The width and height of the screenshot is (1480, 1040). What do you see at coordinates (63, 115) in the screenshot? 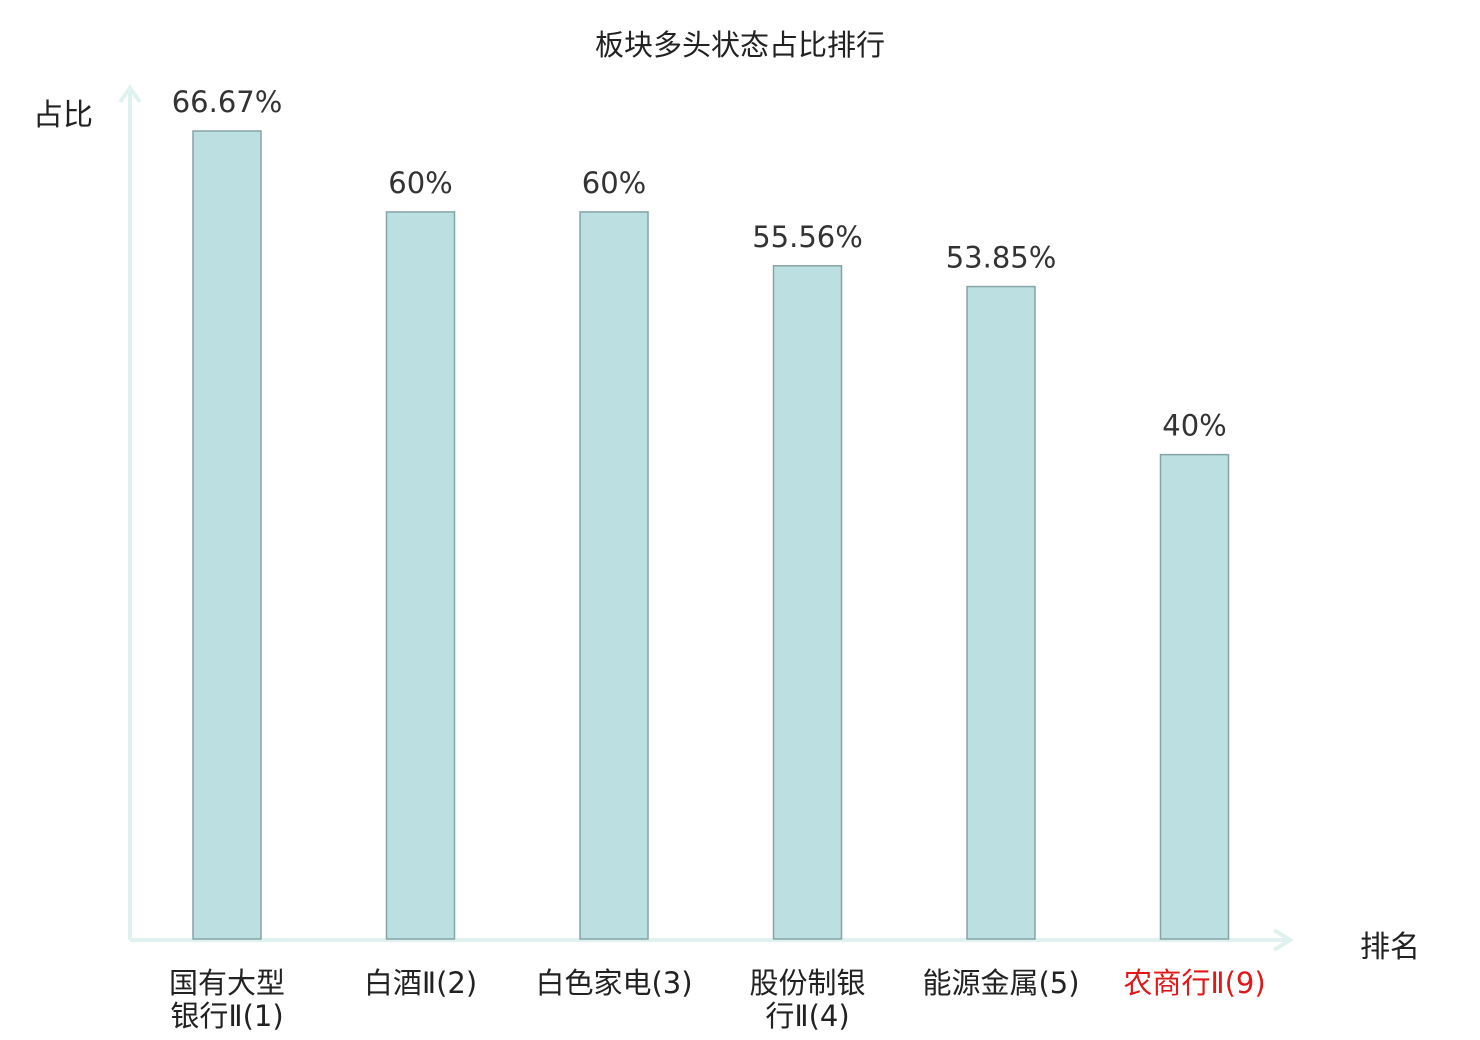
I see `y-axis-label: 占比` at bounding box center [63, 115].